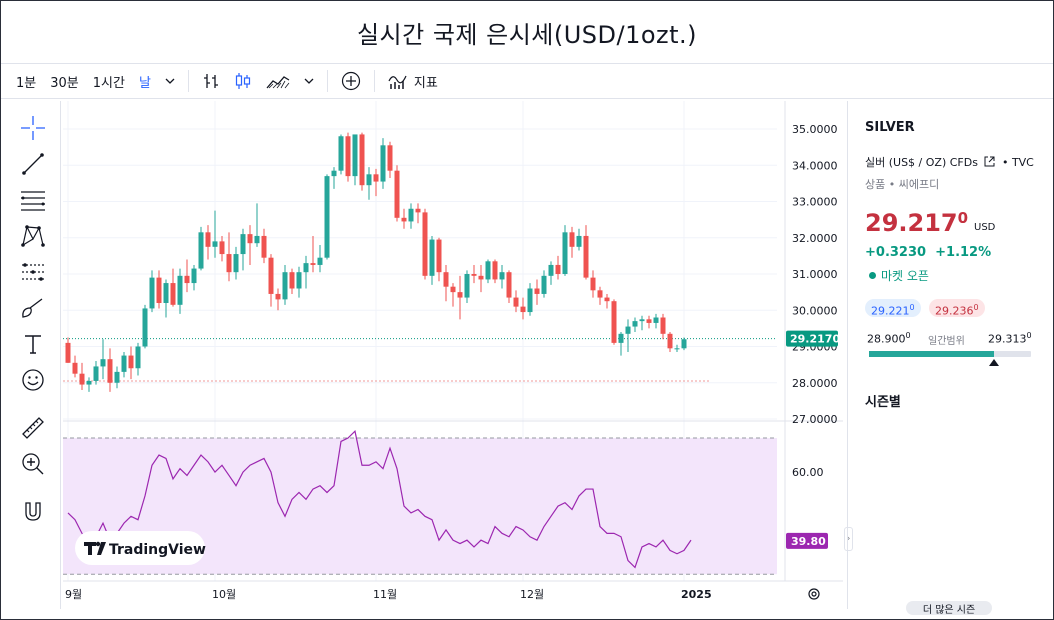 Image resolution: width=1054 pixels, height=620 pixels. Describe the element at coordinates (243, 81) in the screenshot. I see `candle-chart-type-icon` at that location.